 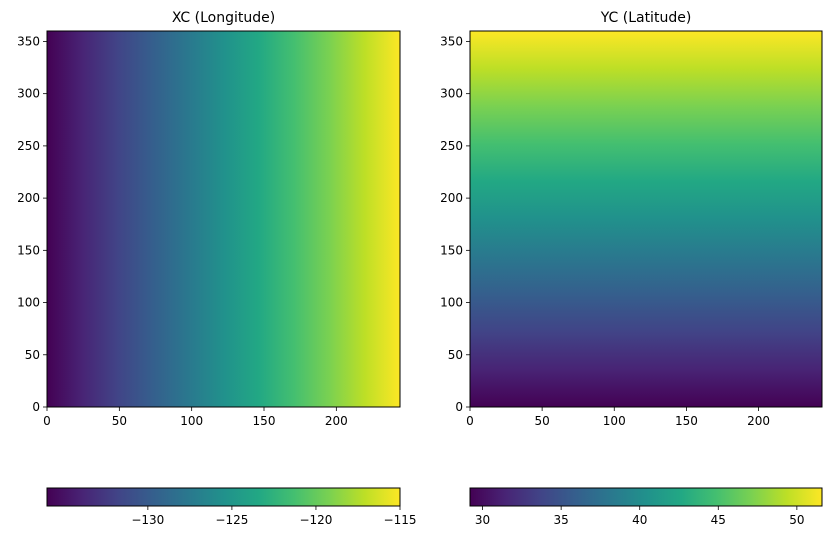 I want to click on colorbar-tick-label: −120, so click(x=315, y=520).